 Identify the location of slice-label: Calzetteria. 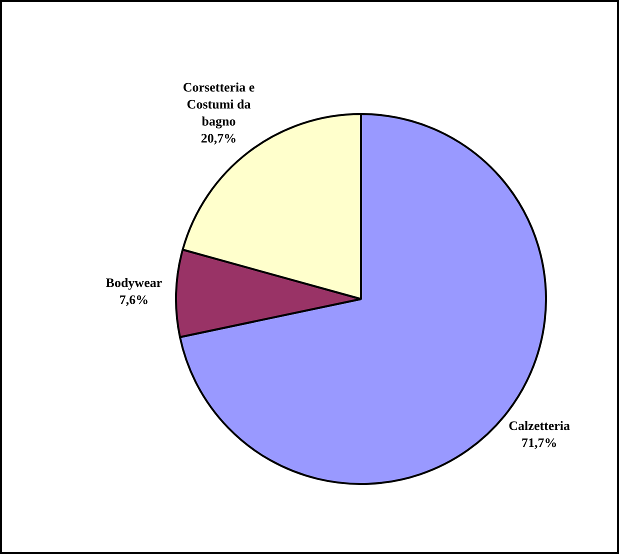
(539, 425).